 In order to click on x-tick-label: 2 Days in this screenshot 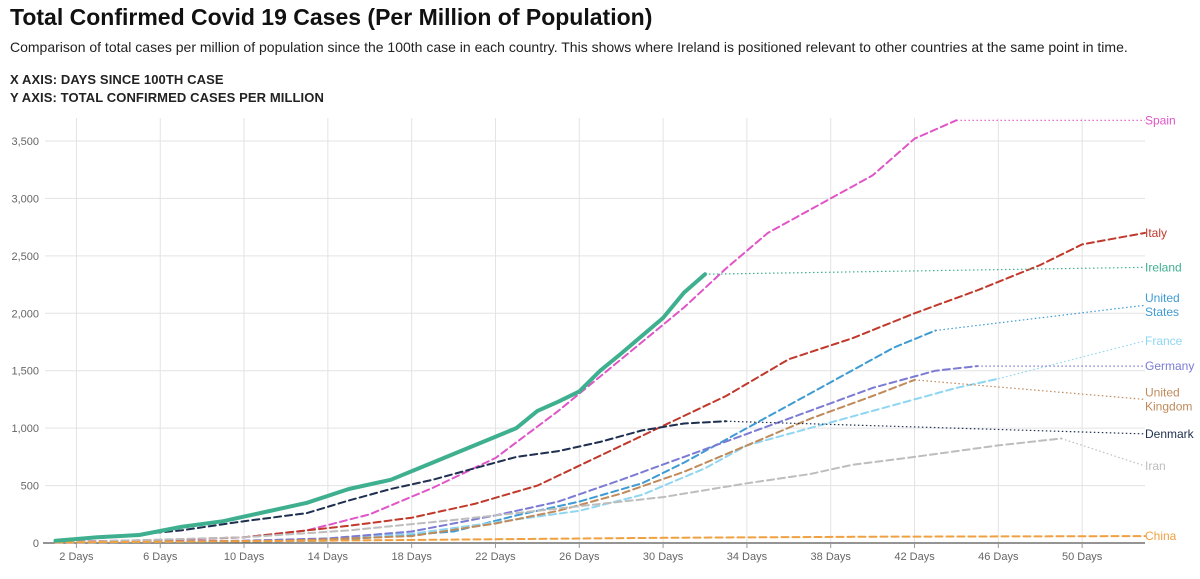, I will do `click(76, 557)`.